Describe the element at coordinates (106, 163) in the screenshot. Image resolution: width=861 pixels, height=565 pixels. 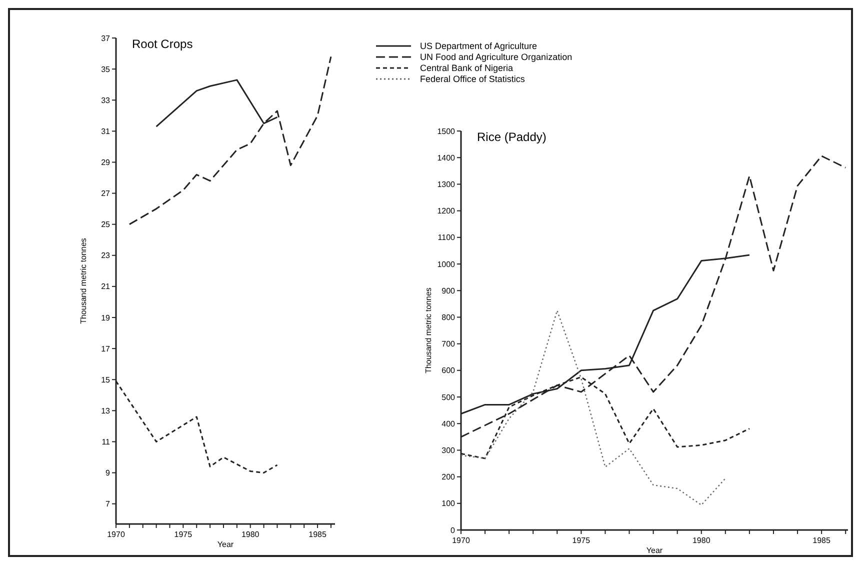
I see `y-tick-label: 29` at that location.